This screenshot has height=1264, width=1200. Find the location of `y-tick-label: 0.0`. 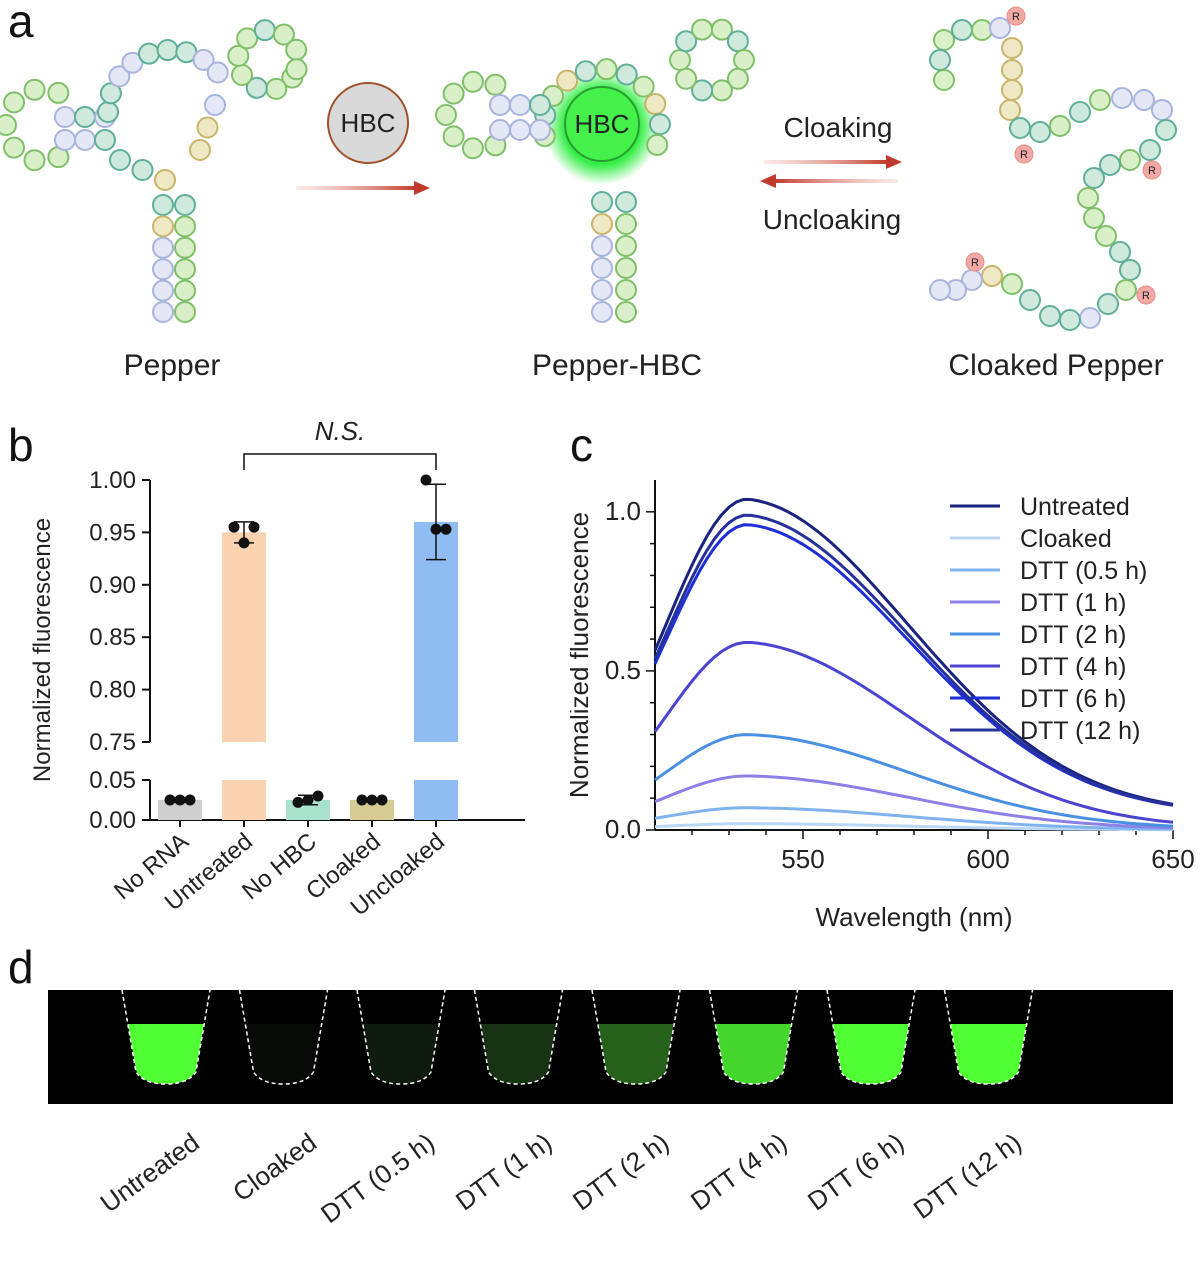

y-tick-label: 0.0 is located at coordinates (623, 829).